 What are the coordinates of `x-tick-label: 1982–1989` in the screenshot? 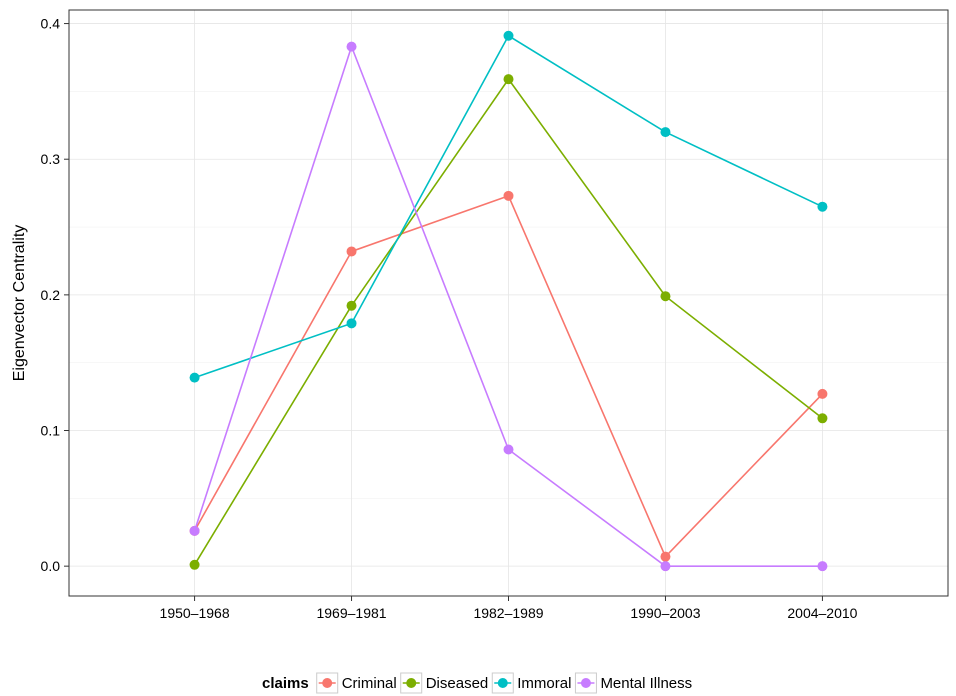 It's located at (508, 613).